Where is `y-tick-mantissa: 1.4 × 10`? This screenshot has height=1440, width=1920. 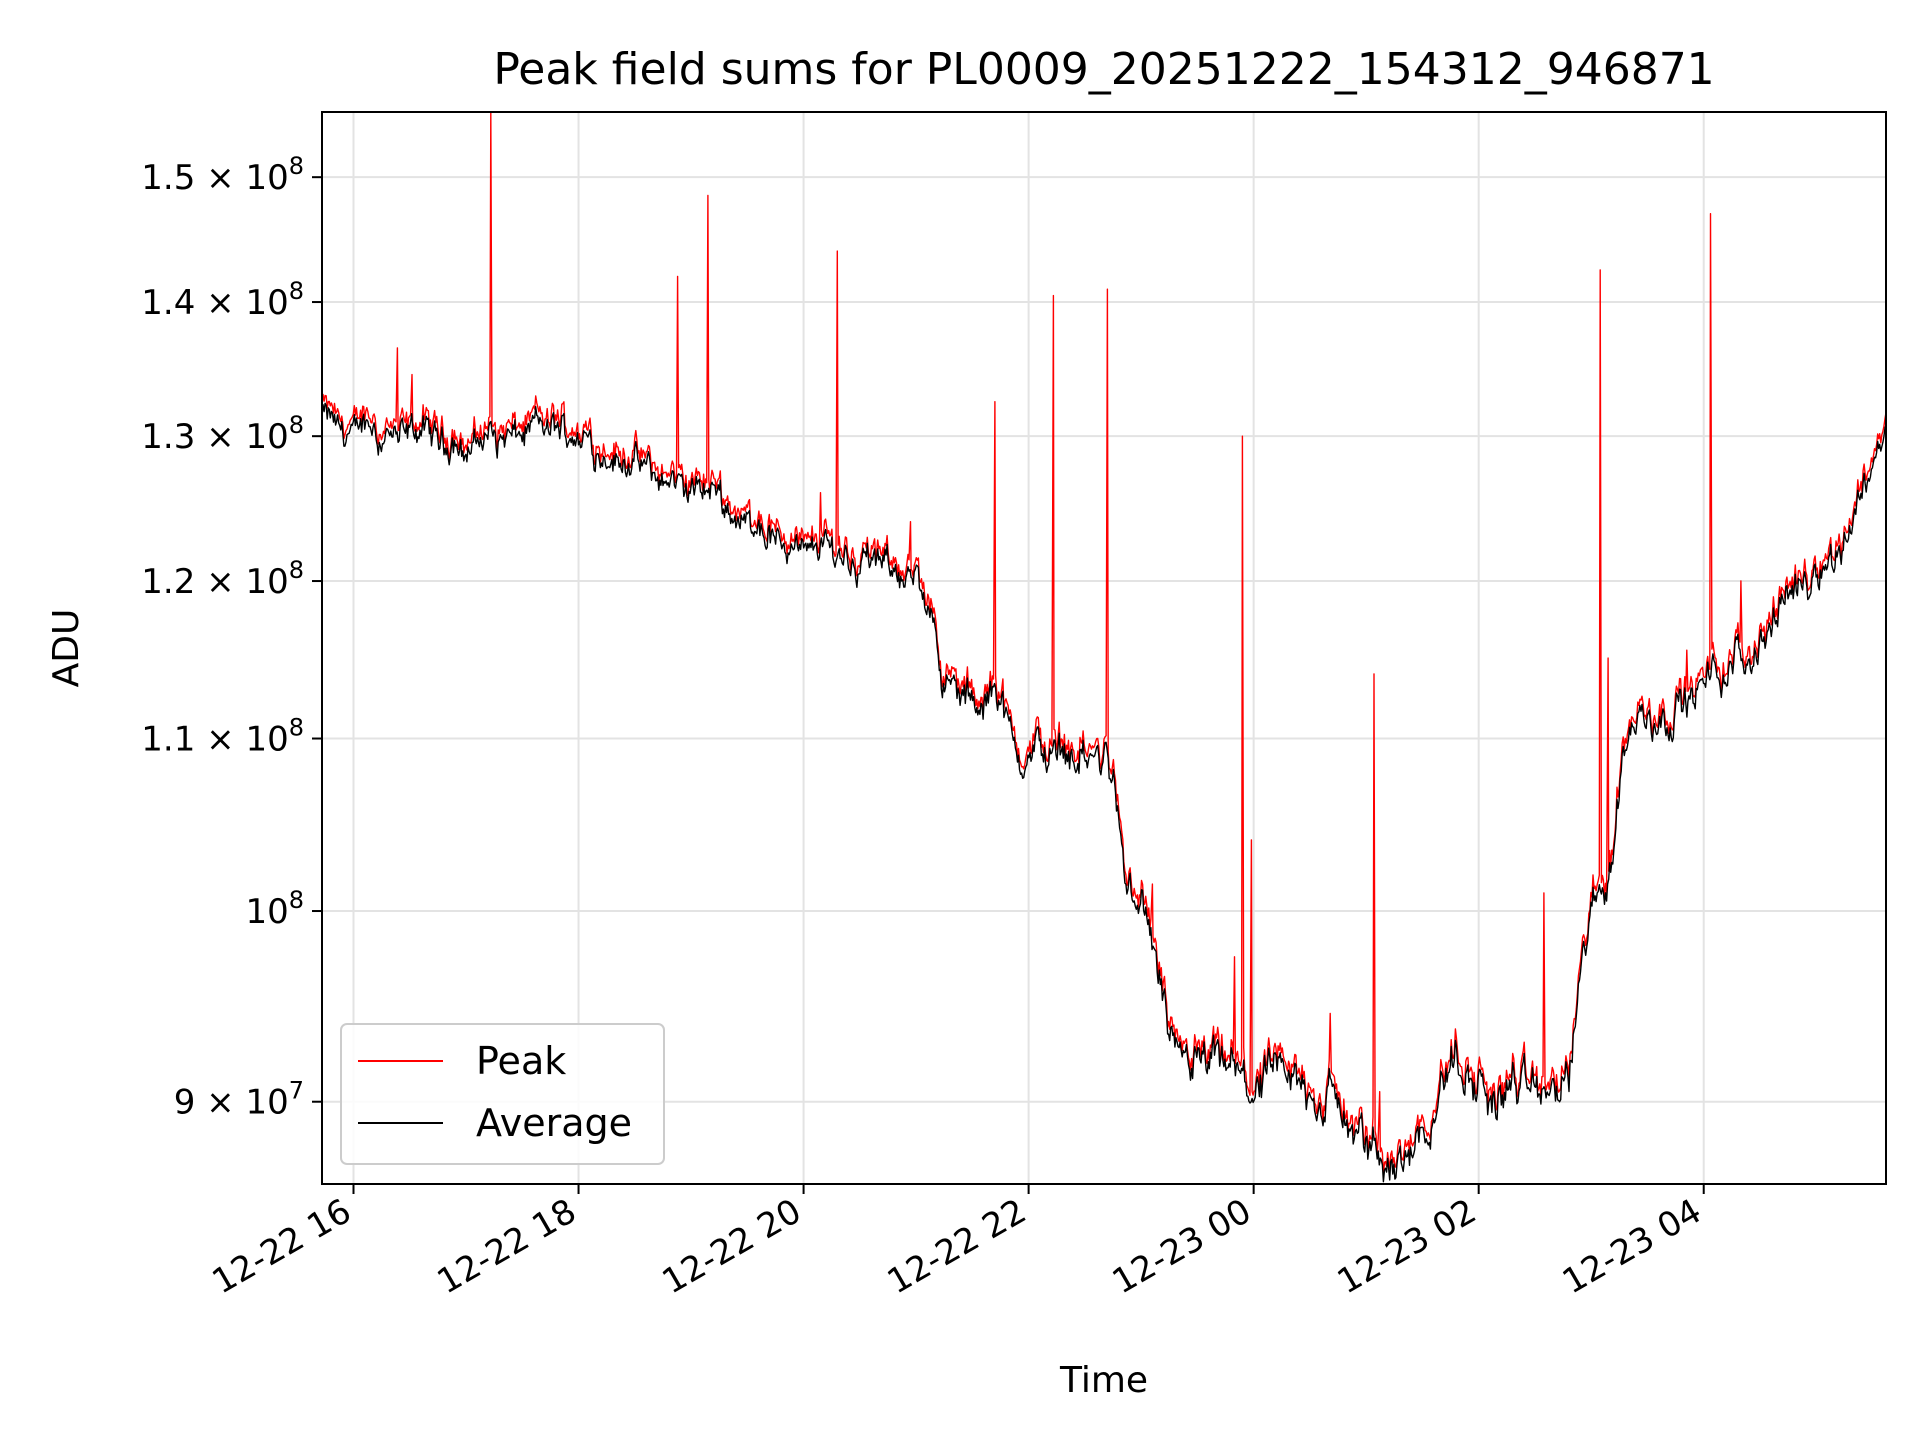
y-tick-mantissa: 1.4 × 10 is located at coordinates (214, 303).